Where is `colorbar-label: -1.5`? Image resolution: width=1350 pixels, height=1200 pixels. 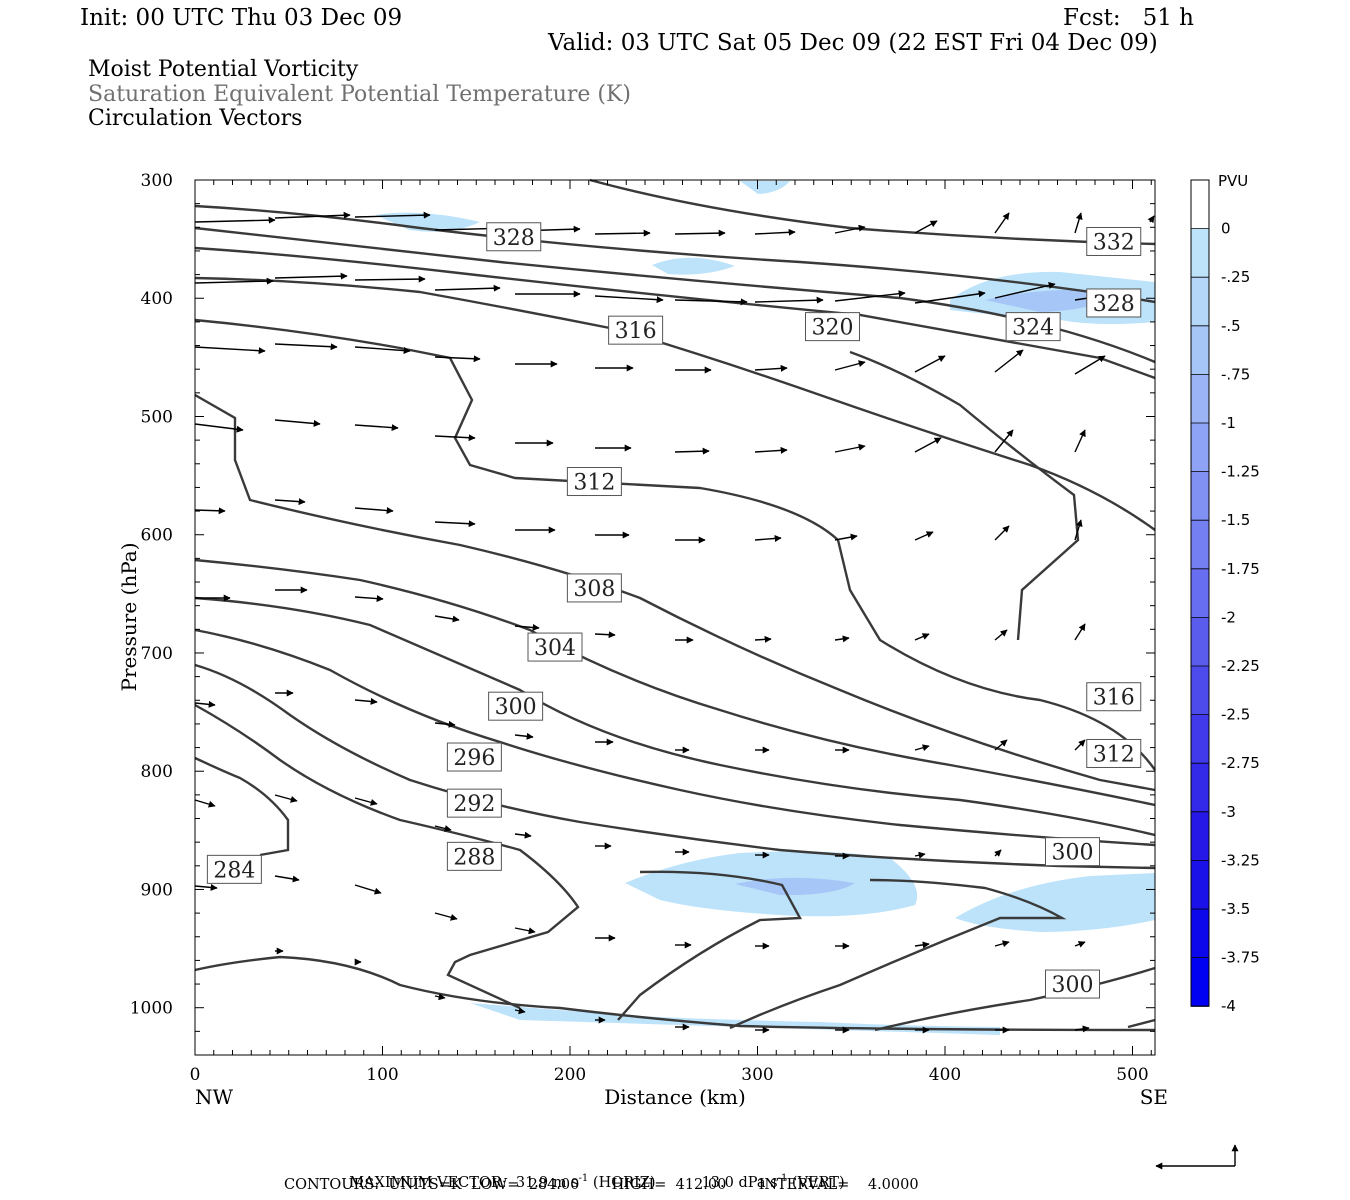
colorbar-label: -1.5 is located at coordinates (1235, 520).